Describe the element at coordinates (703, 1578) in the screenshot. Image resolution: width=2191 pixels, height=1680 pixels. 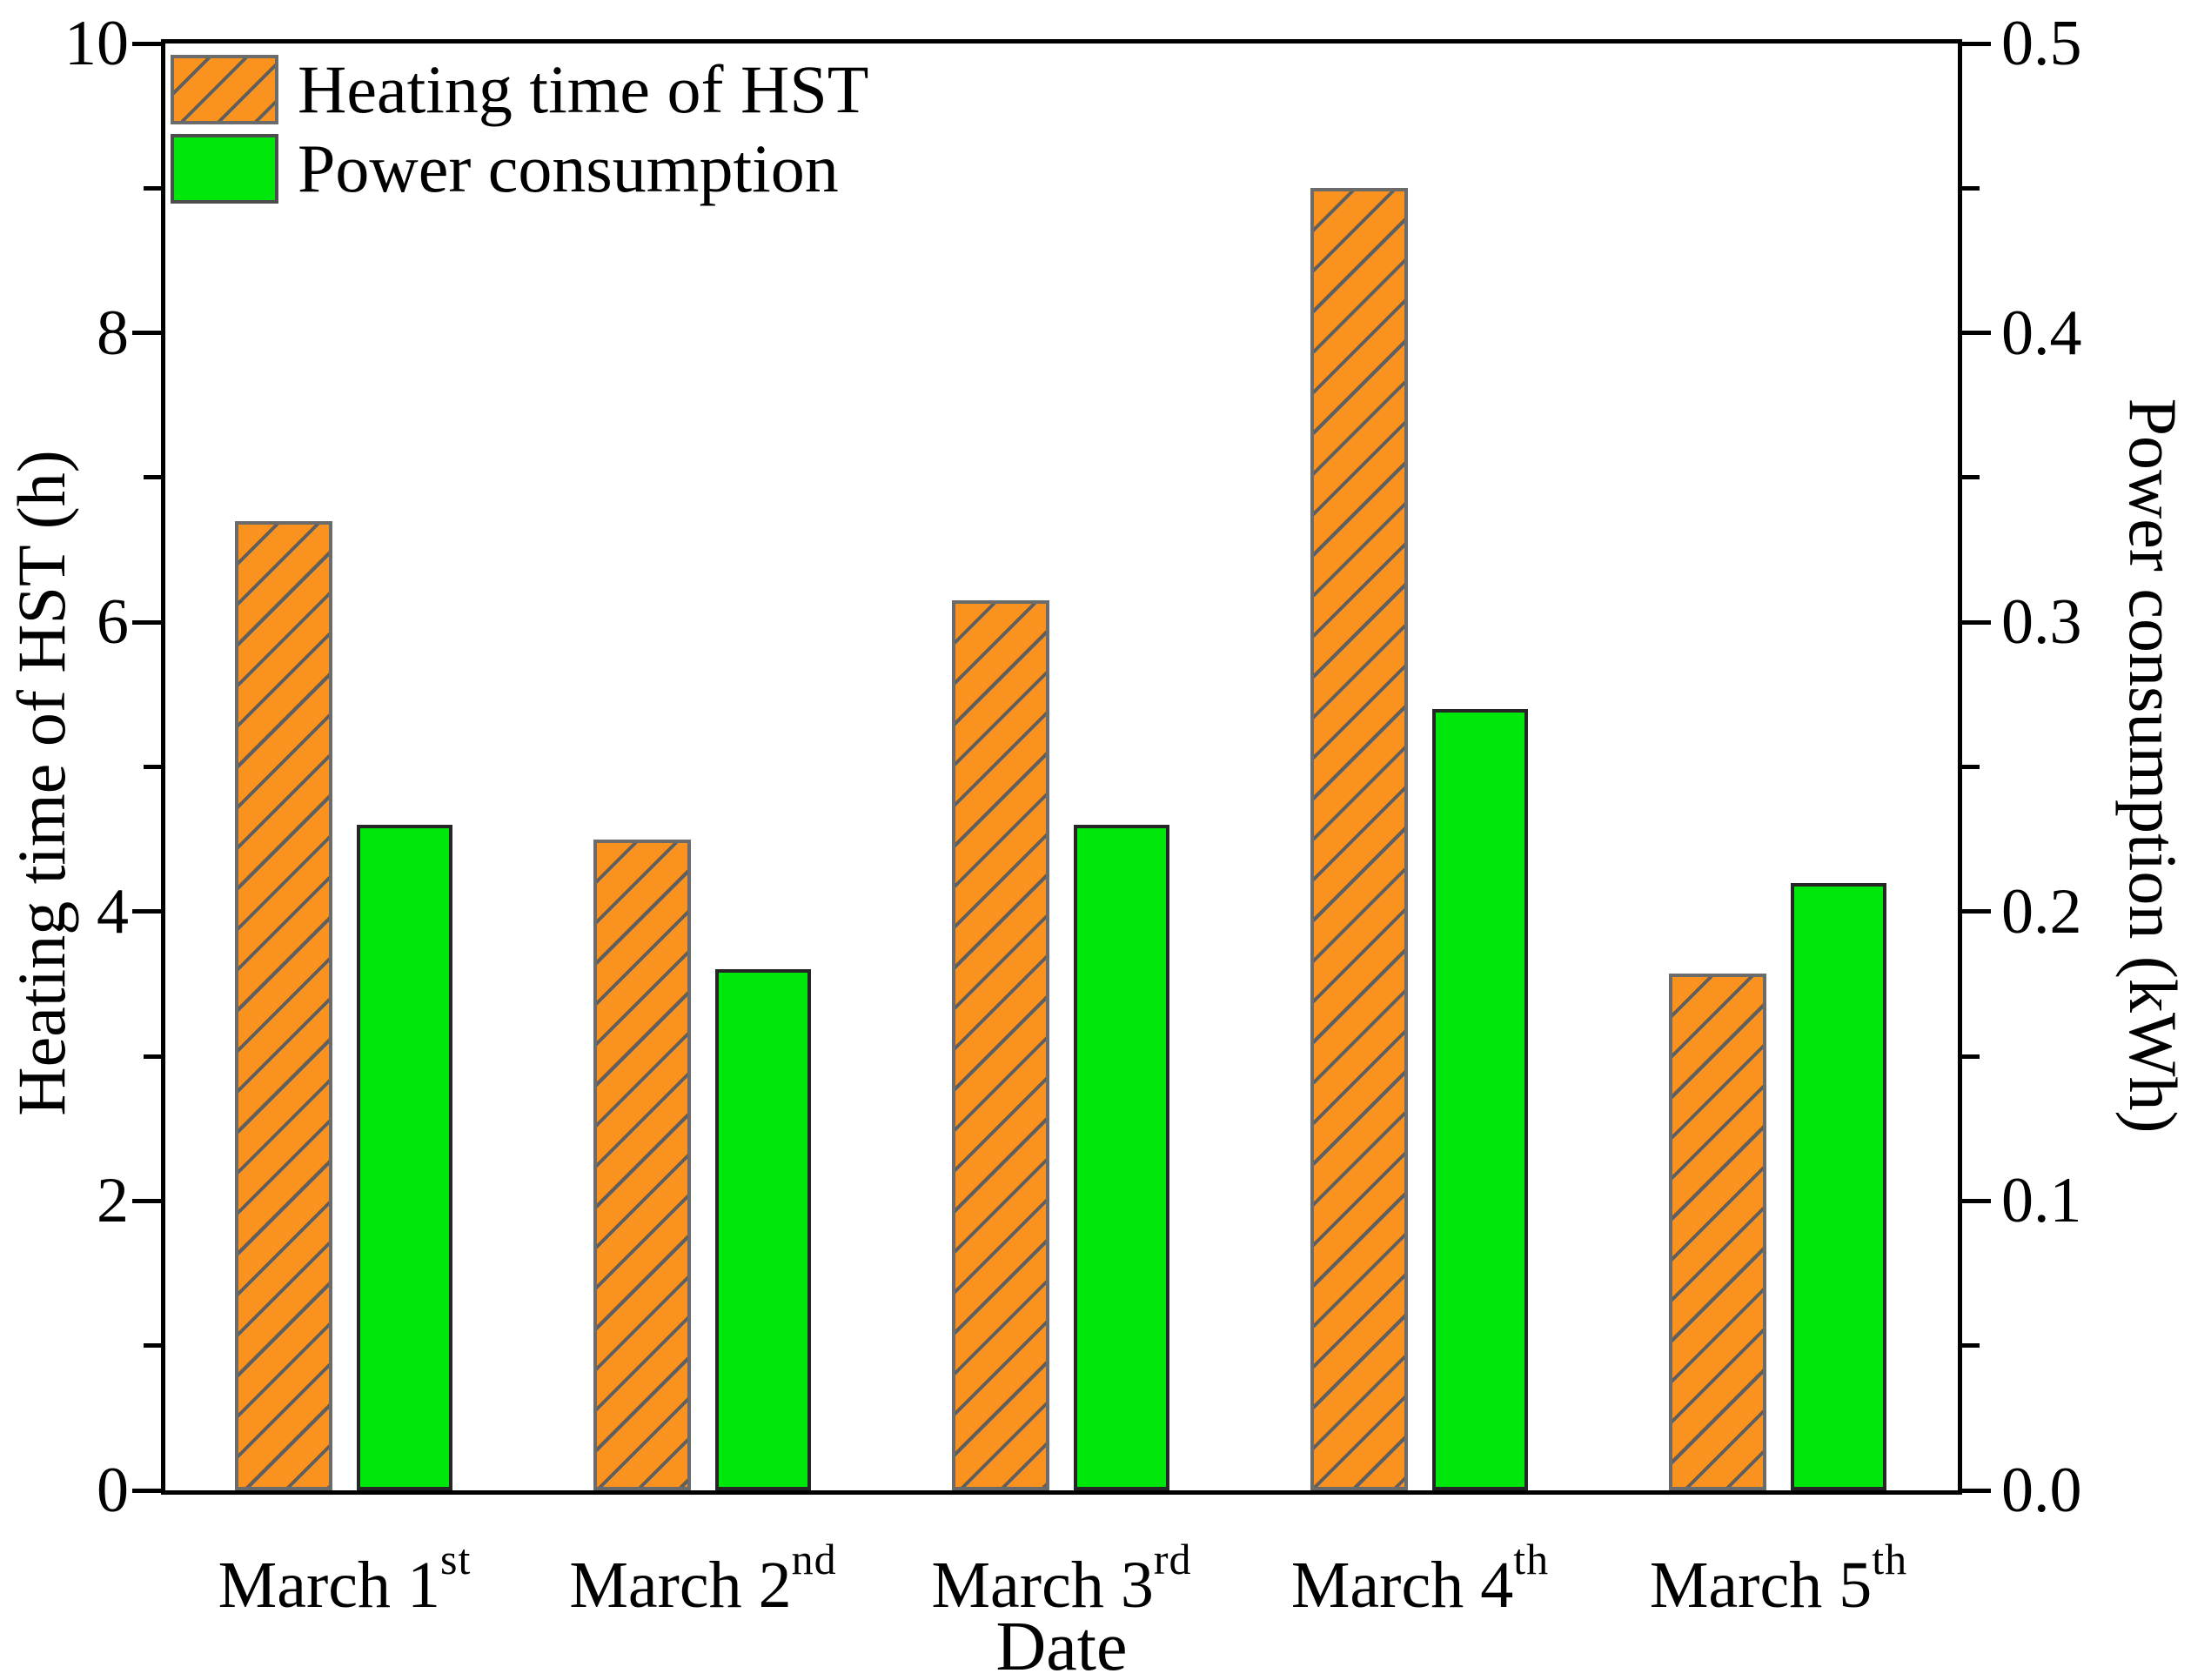
I see `x-tick-label-2: March 2nd` at that location.